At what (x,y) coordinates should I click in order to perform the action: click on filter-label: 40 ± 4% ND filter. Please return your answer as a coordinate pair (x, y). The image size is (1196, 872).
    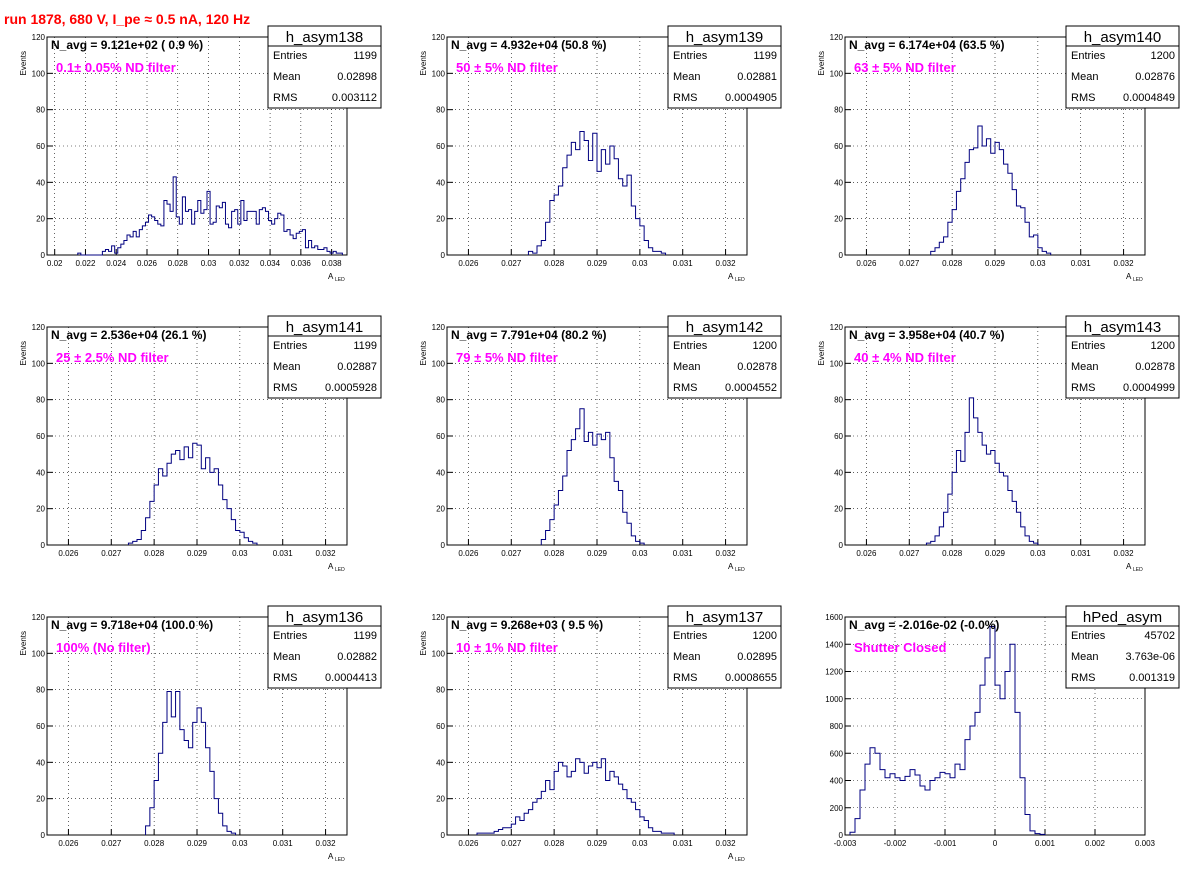
    Looking at the image, I should click on (905, 357).